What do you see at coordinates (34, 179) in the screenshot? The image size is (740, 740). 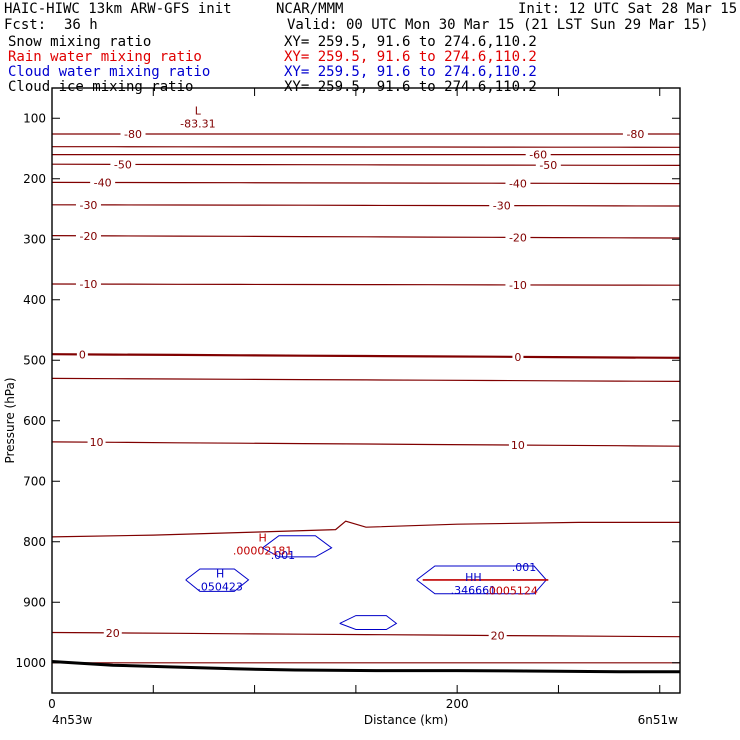 I see `y-tick-label: 200` at bounding box center [34, 179].